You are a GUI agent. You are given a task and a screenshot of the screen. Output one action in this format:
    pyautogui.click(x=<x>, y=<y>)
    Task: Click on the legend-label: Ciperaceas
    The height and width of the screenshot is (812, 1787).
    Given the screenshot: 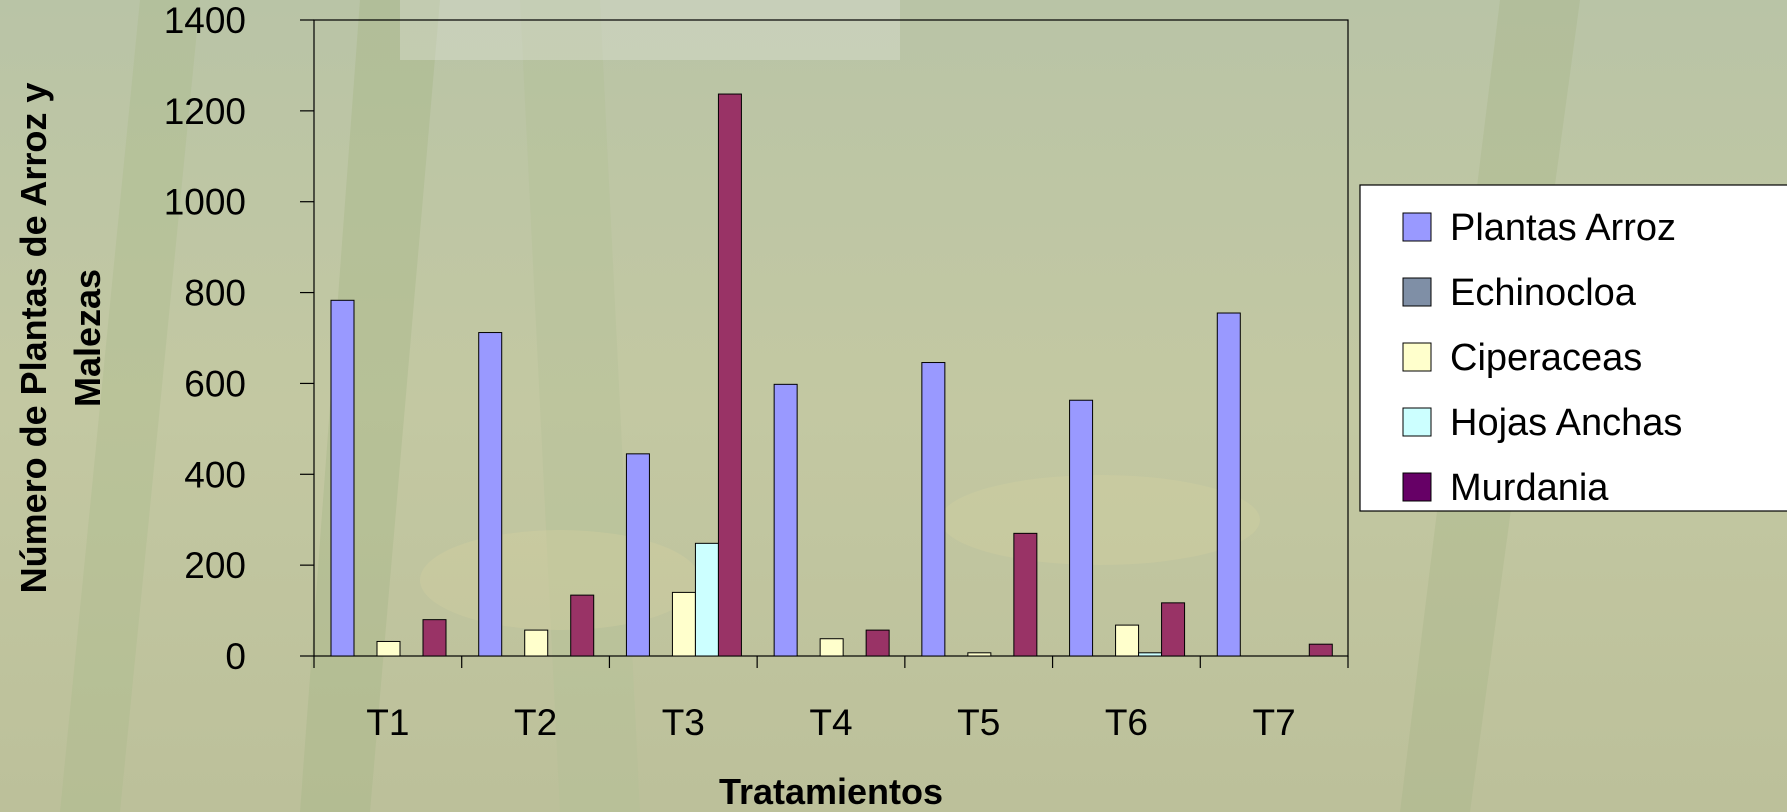 What is the action you would take?
    pyautogui.click(x=1546, y=358)
    